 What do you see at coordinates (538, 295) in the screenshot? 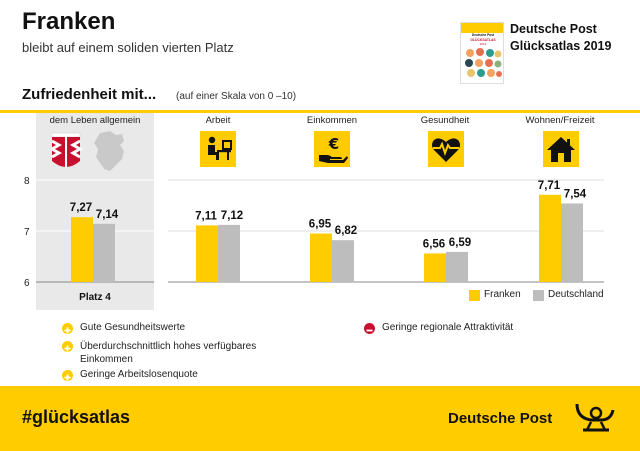
I see `legend-swatch-deutschland` at bounding box center [538, 295].